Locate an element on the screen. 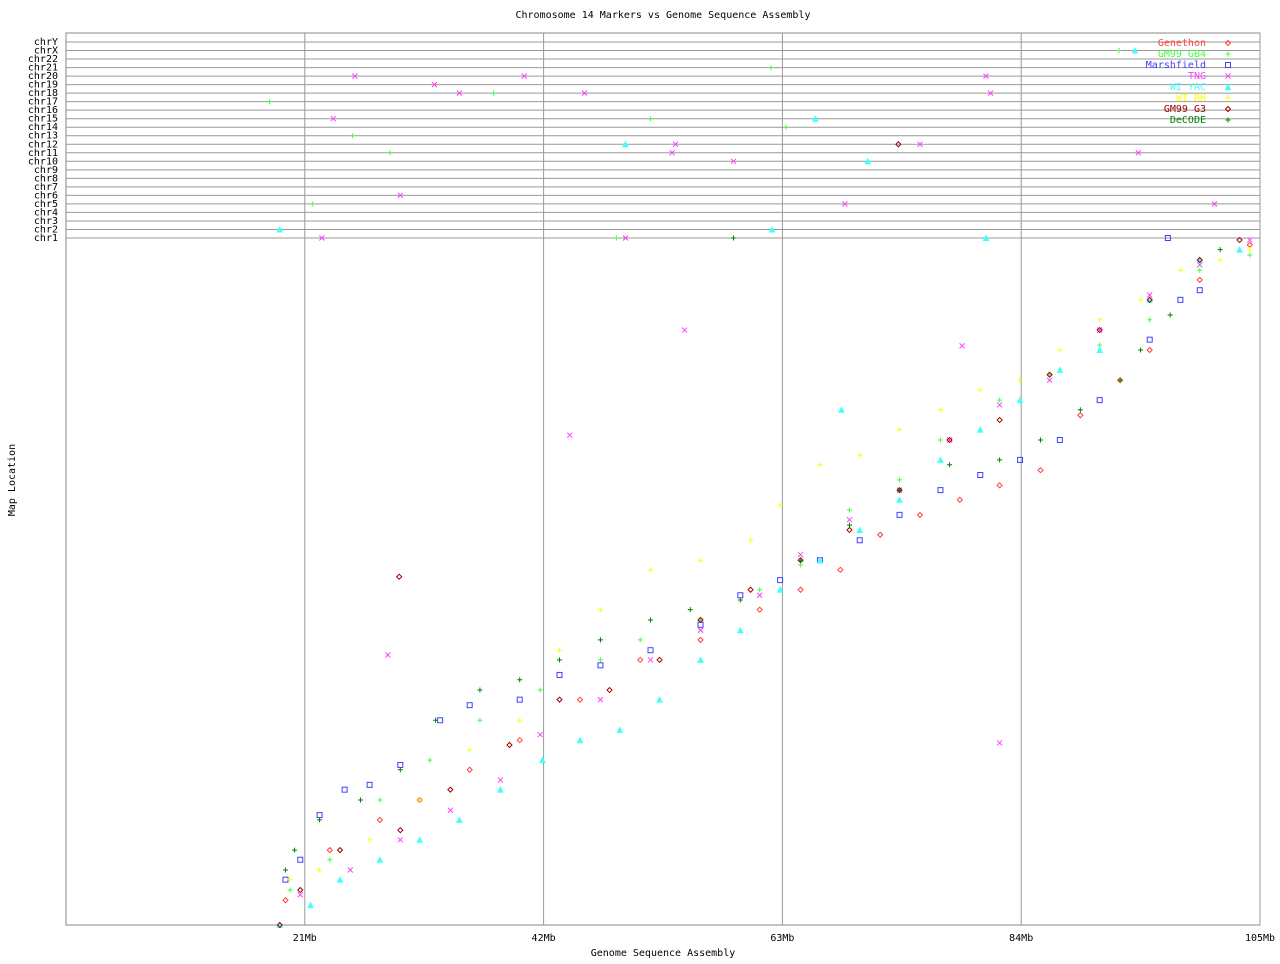 Image resolution: width=1280 pixels, height=964 pixels. chromosome-label: chr18 is located at coordinates (43, 93).